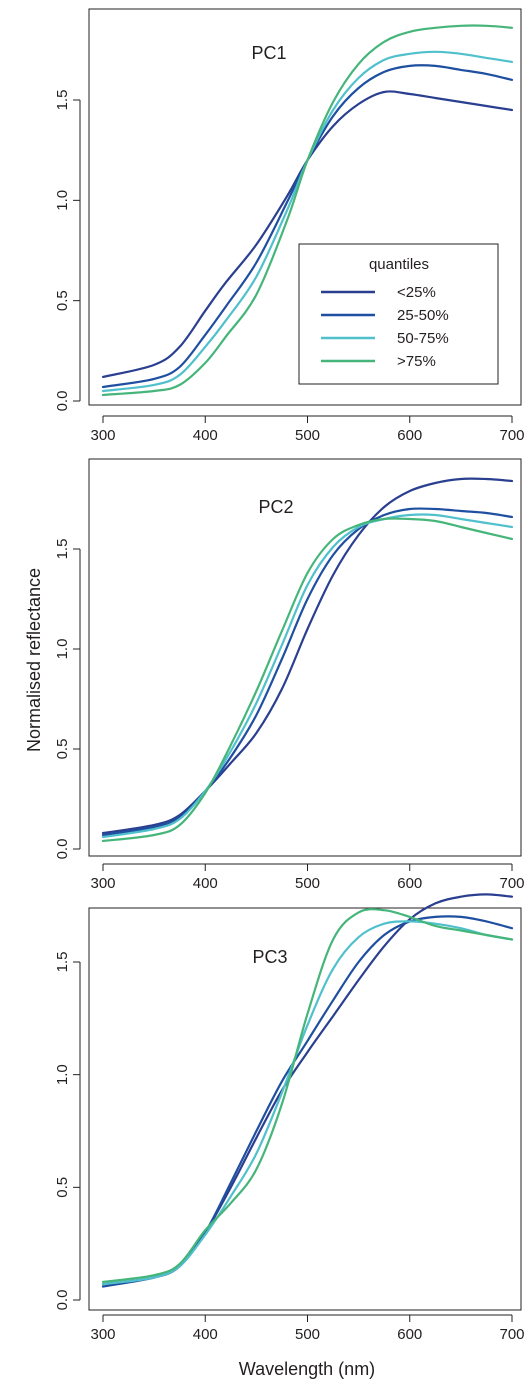 The width and height of the screenshot is (531, 1383). Describe the element at coordinates (269, 957) in the screenshot. I see `panel-title: PC3` at that location.